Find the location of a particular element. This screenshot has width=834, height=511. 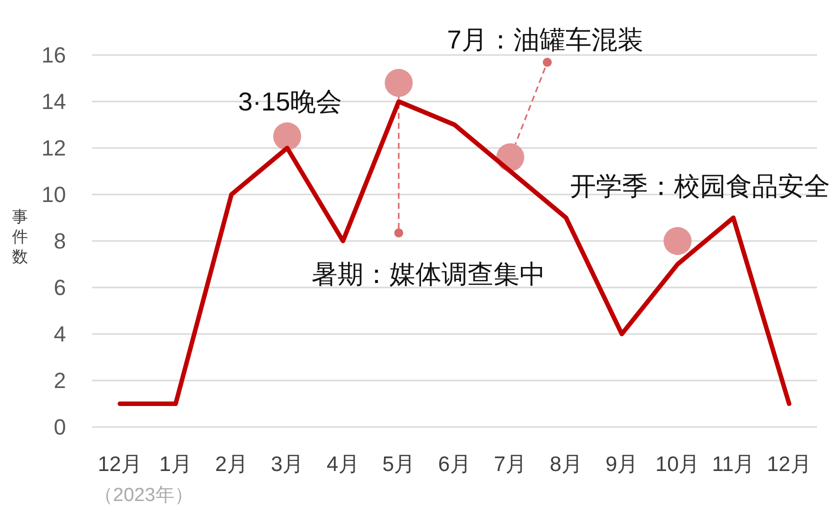

y-tick-label: 2 is located at coordinates (60, 380).